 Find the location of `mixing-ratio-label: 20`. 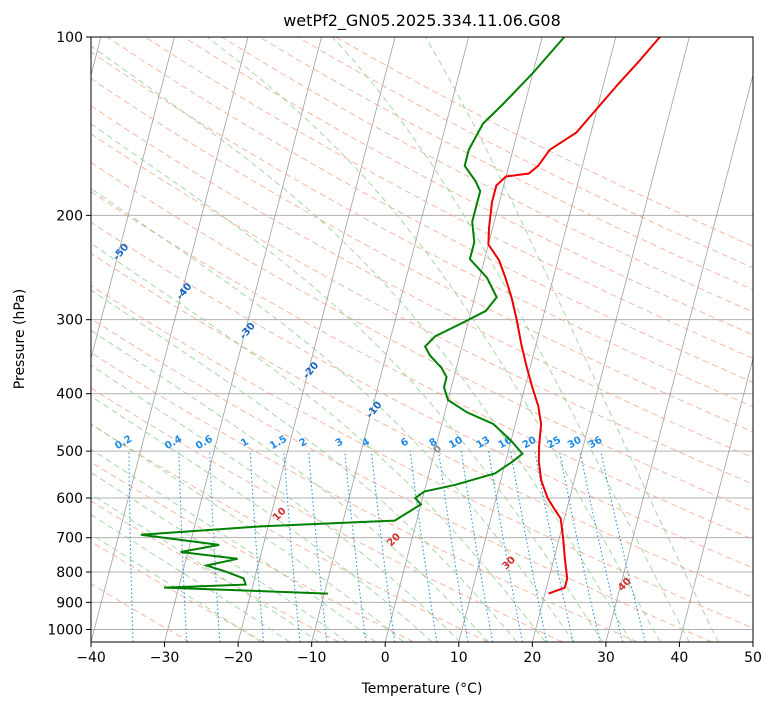

mixing-ratio-label: 20 is located at coordinates (530, 443).